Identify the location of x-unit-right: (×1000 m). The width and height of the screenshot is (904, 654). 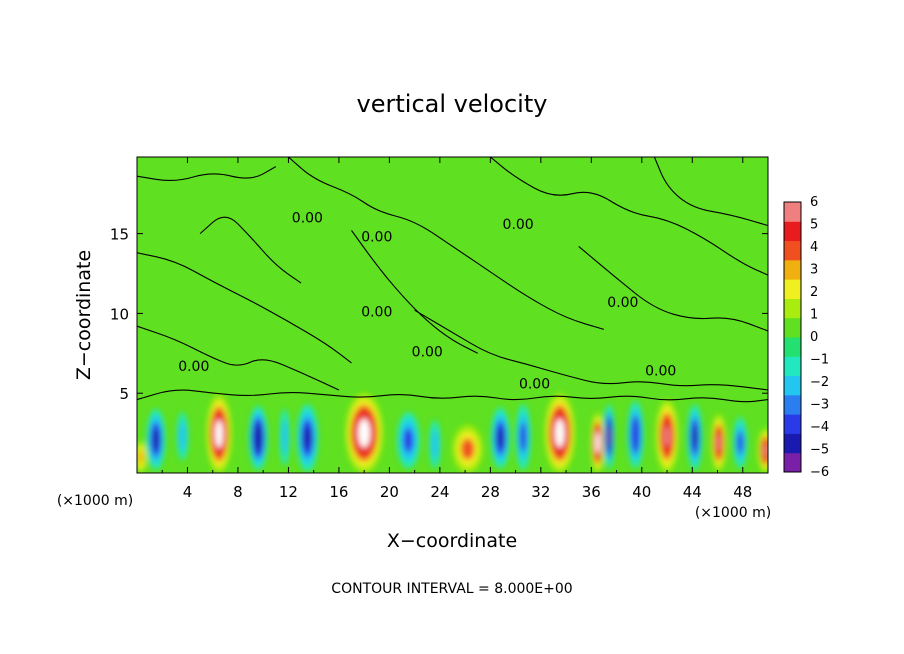
(733, 513).